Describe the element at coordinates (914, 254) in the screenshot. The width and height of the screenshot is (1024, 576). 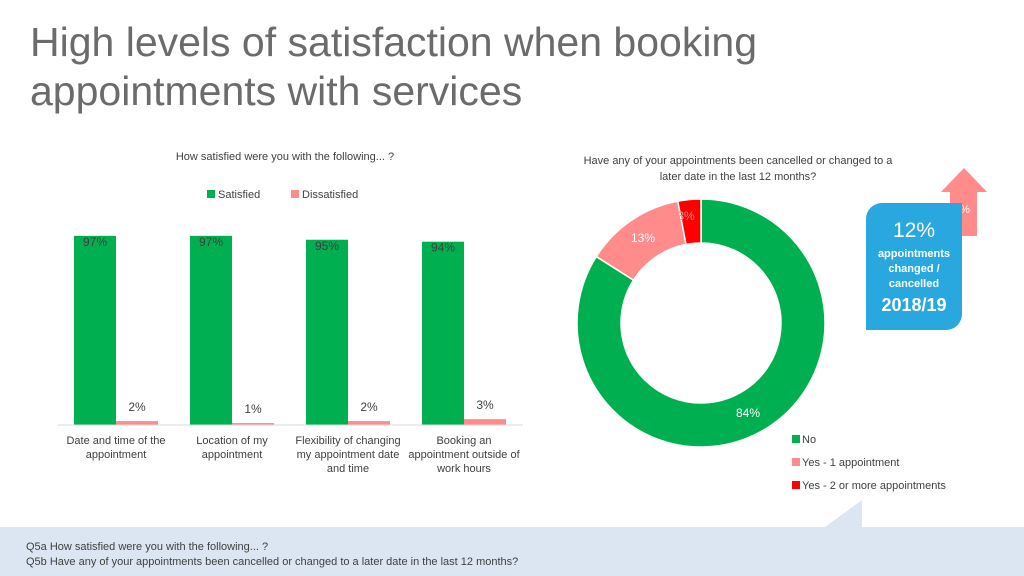
I see `callout-text-line-1: appointments` at that location.